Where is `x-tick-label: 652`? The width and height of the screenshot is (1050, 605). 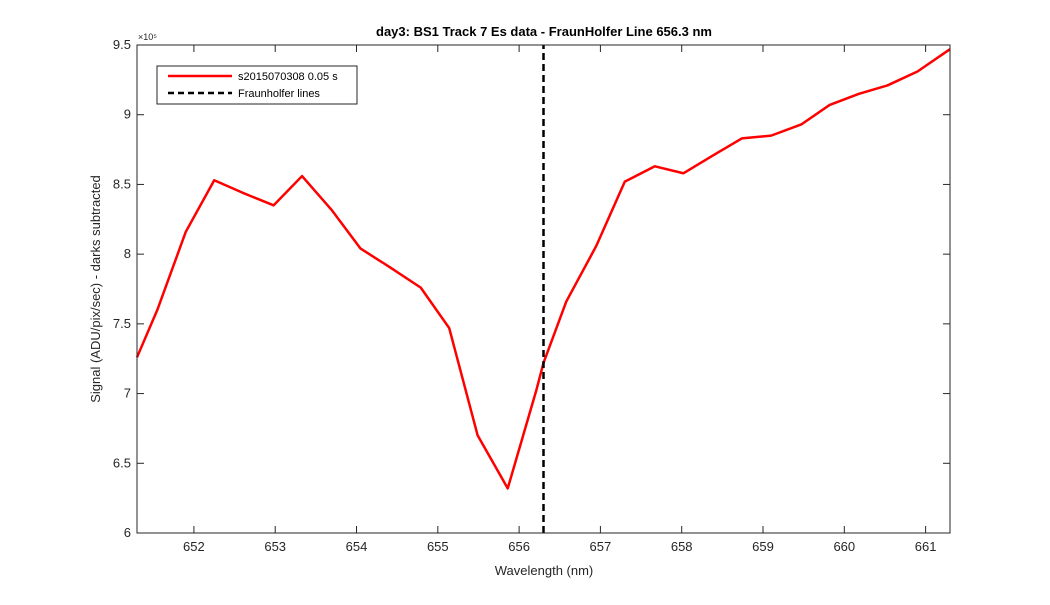
x-tick-label: 652 is located at coordinates (194, 546).